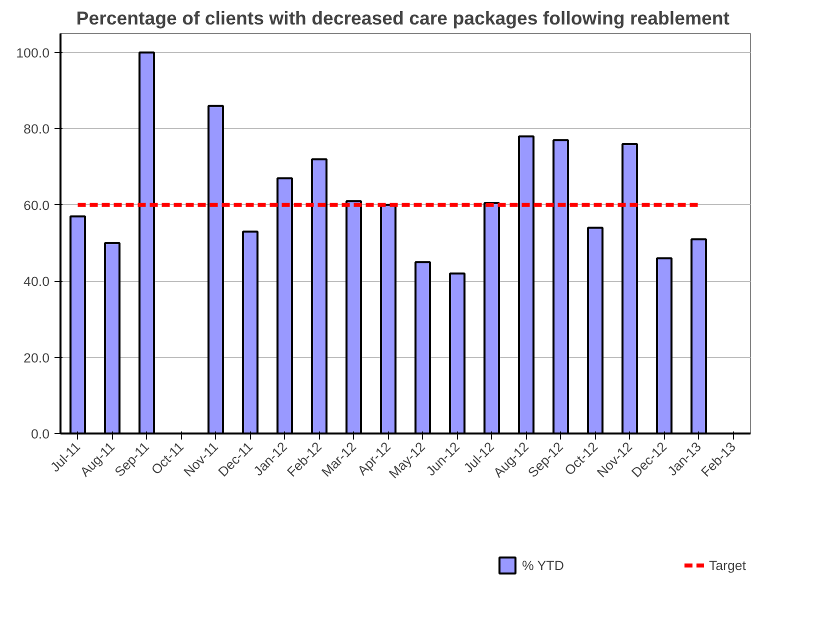 This screenshot has height=633, width=816. I want to click on y-tick-label: 40.0, so click(37, 282).